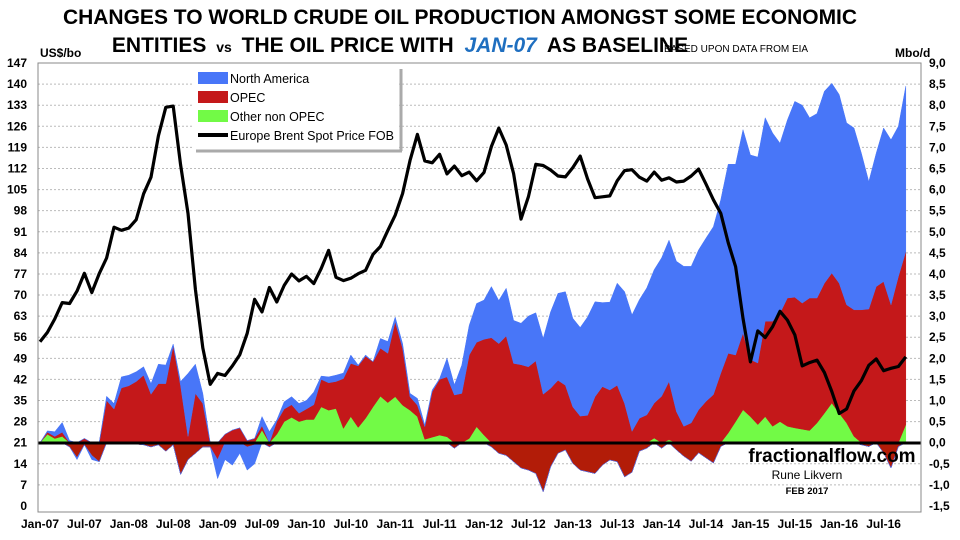  I want to click on legend-label-north-america: North America, so click(269, 79).